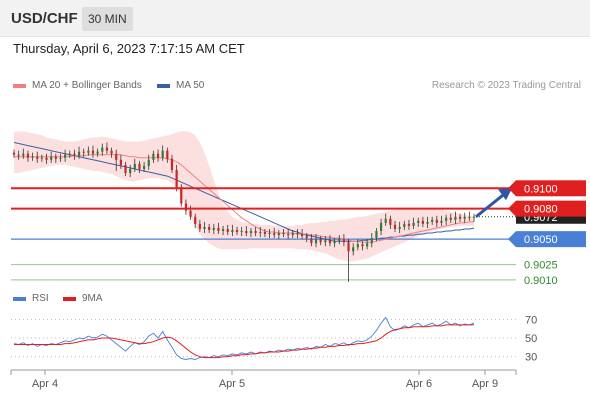 The width and height of the screenshot is (590, 400). Describe the element at coordinates (506, 85) in the screenshot. I see `copyright: Research © 2023 Trading Central` at that location.